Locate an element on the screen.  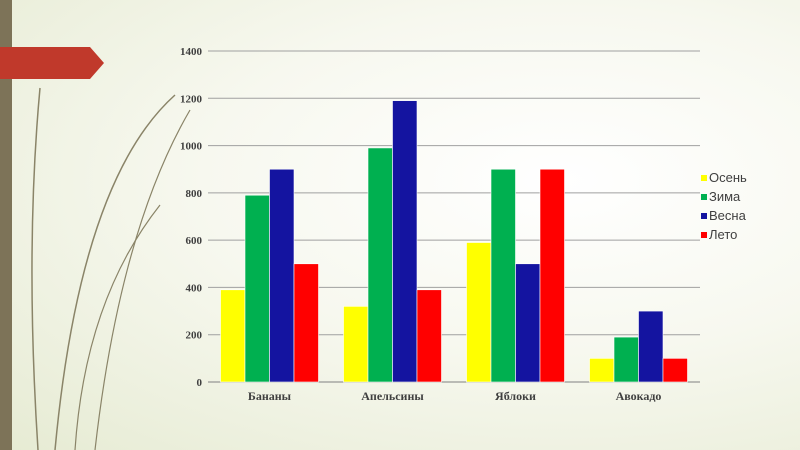
y-tick-label: 1000 is located at coordinates (191, 147).